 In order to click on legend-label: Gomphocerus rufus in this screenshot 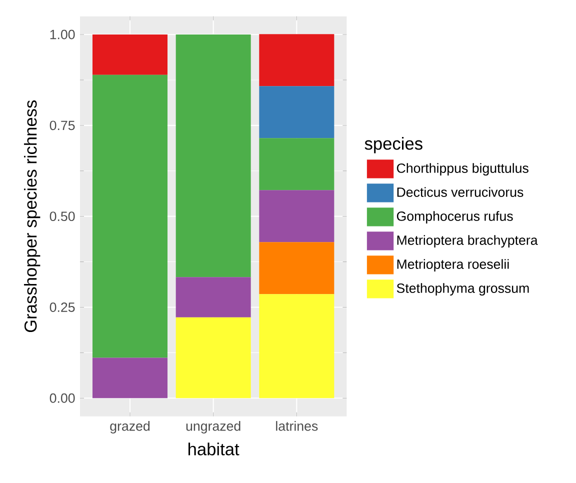, I will do `click(454, 217)`.